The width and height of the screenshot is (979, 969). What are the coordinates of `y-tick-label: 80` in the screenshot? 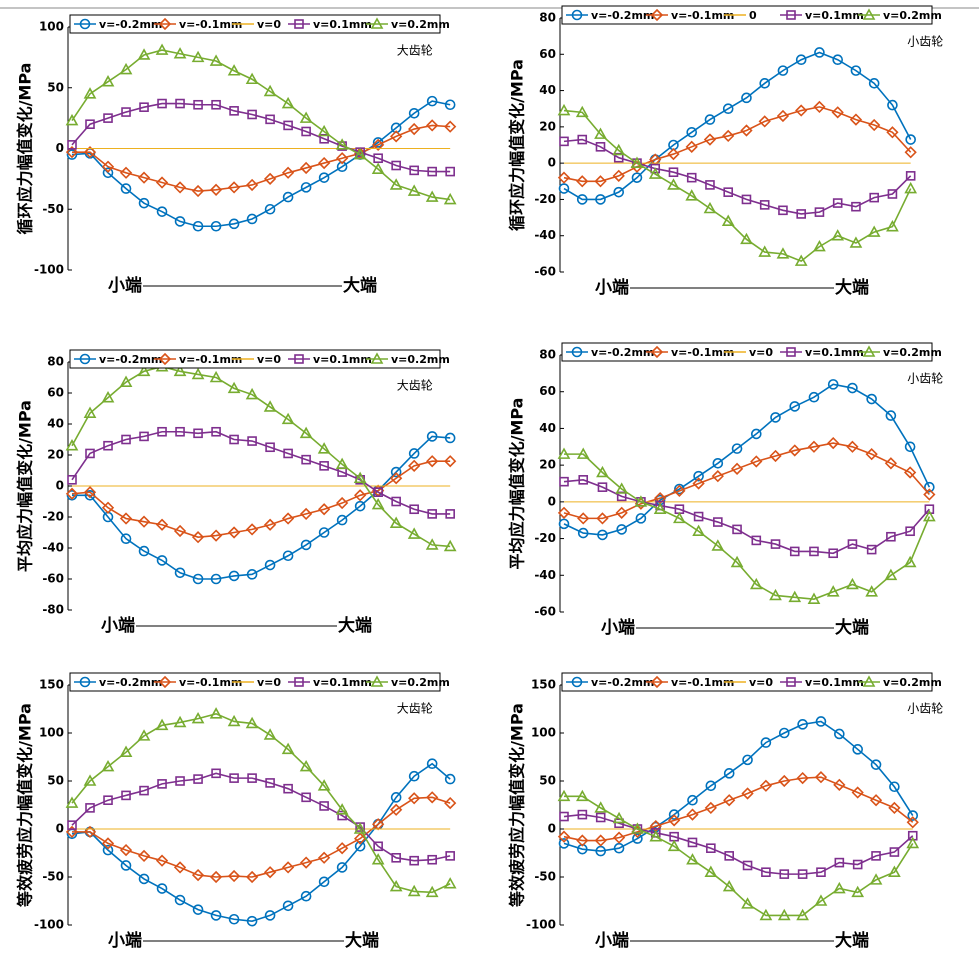 It's located at (547, 18).